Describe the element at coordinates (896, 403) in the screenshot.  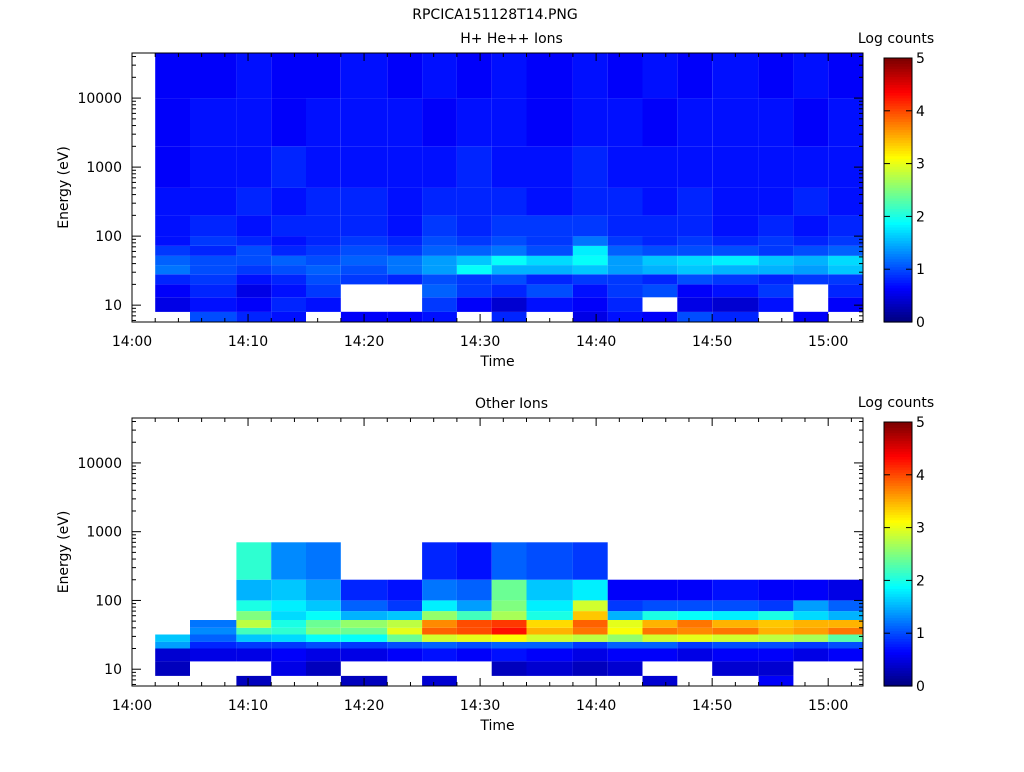
I see `colorbar-label: Log counts` at that location.